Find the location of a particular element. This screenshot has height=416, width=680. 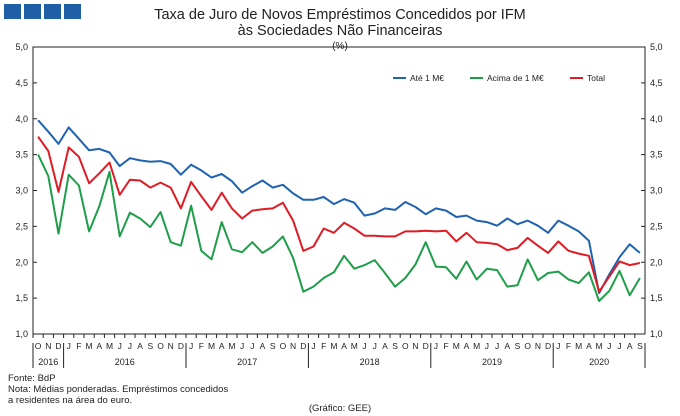

logo is located at coordinates (42, 11).